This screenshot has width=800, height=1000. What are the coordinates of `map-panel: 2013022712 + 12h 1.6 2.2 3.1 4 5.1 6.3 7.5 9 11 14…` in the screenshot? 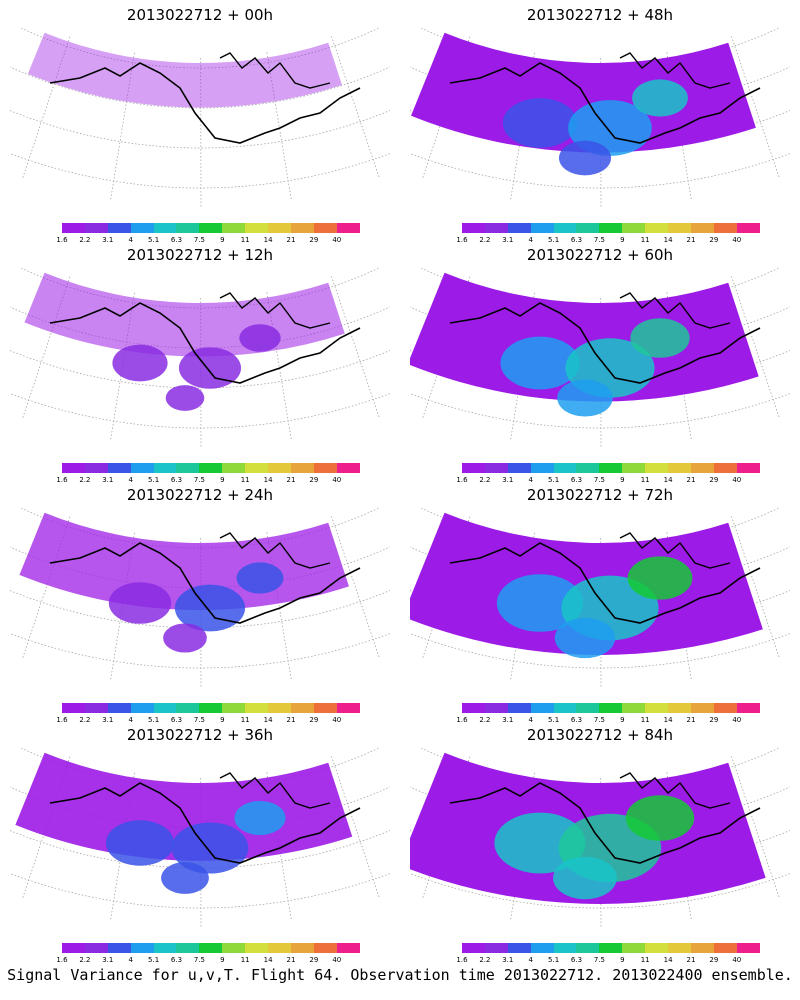 It's located at (200, 362).